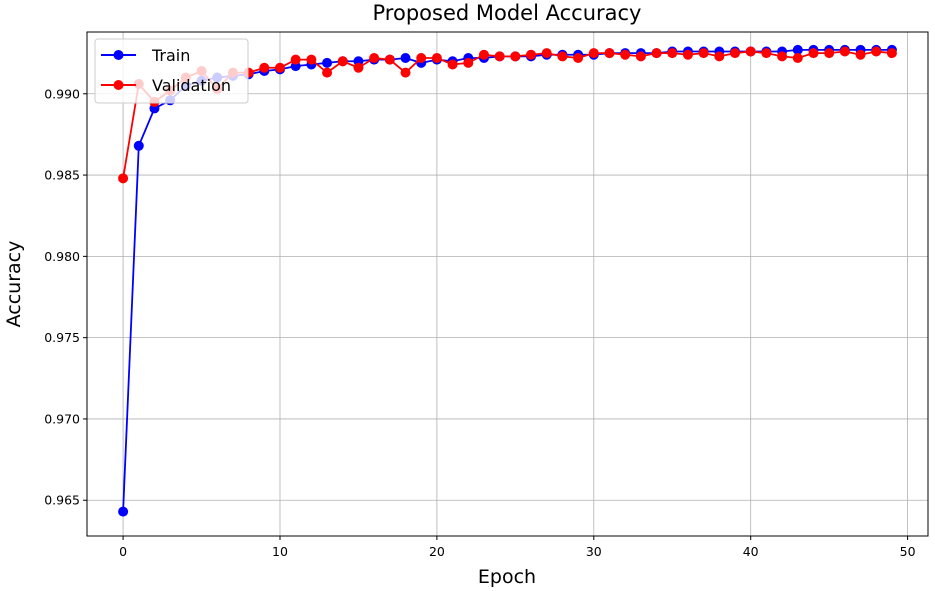 The height and width of the screenshot is (591, 935). I want to click on y-tick-label: 0.990, so click(62, 93).